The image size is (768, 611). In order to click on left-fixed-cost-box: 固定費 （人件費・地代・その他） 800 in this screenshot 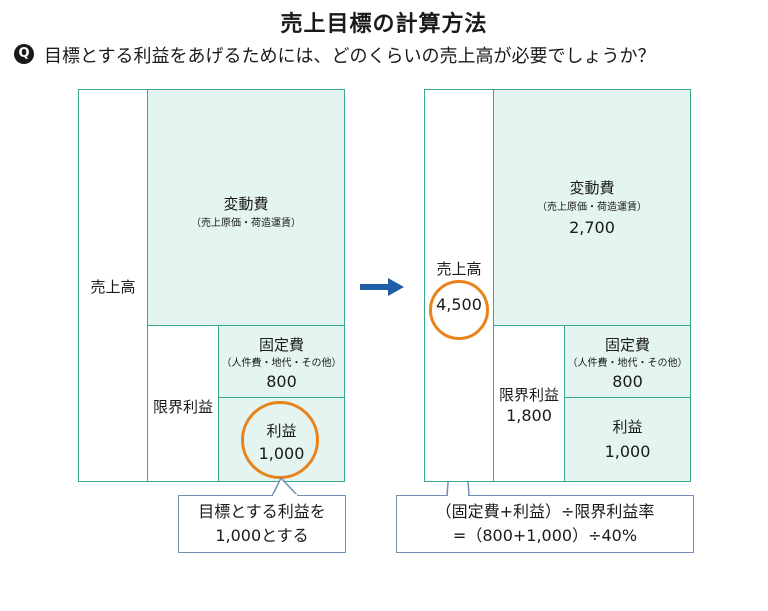, I will do `click(281, 361)`.